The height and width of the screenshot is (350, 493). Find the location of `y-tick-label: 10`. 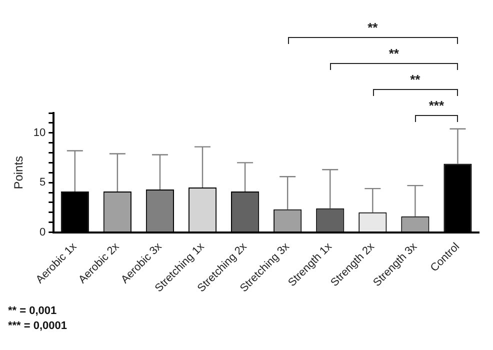

y-tick-label: 10 is located at coordinates (39, 132).